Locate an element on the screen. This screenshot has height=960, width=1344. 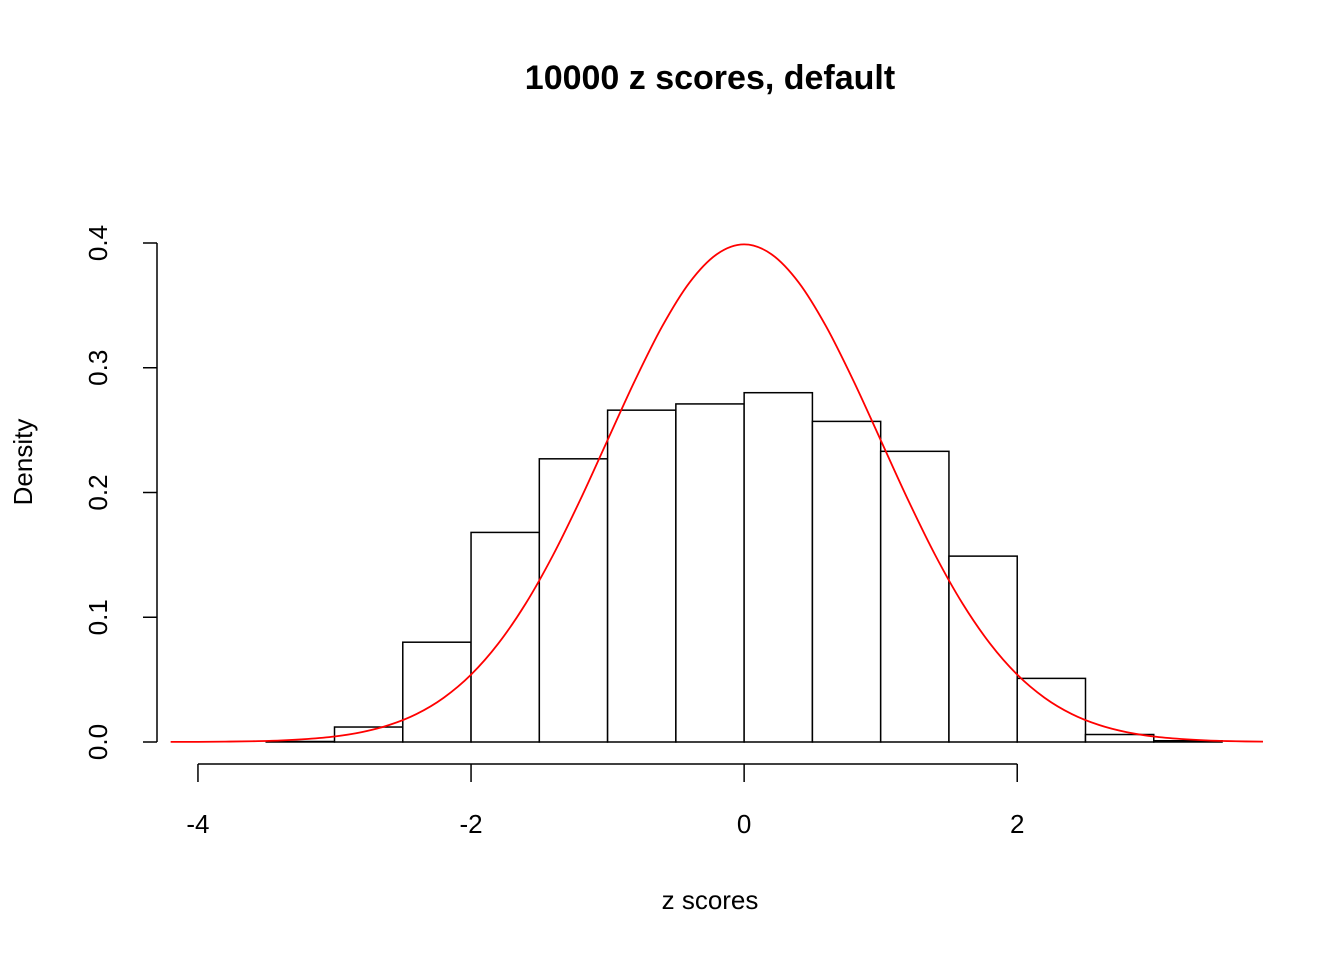
chart-title: 10000 z scores, default is located at coordinates (710, 78).